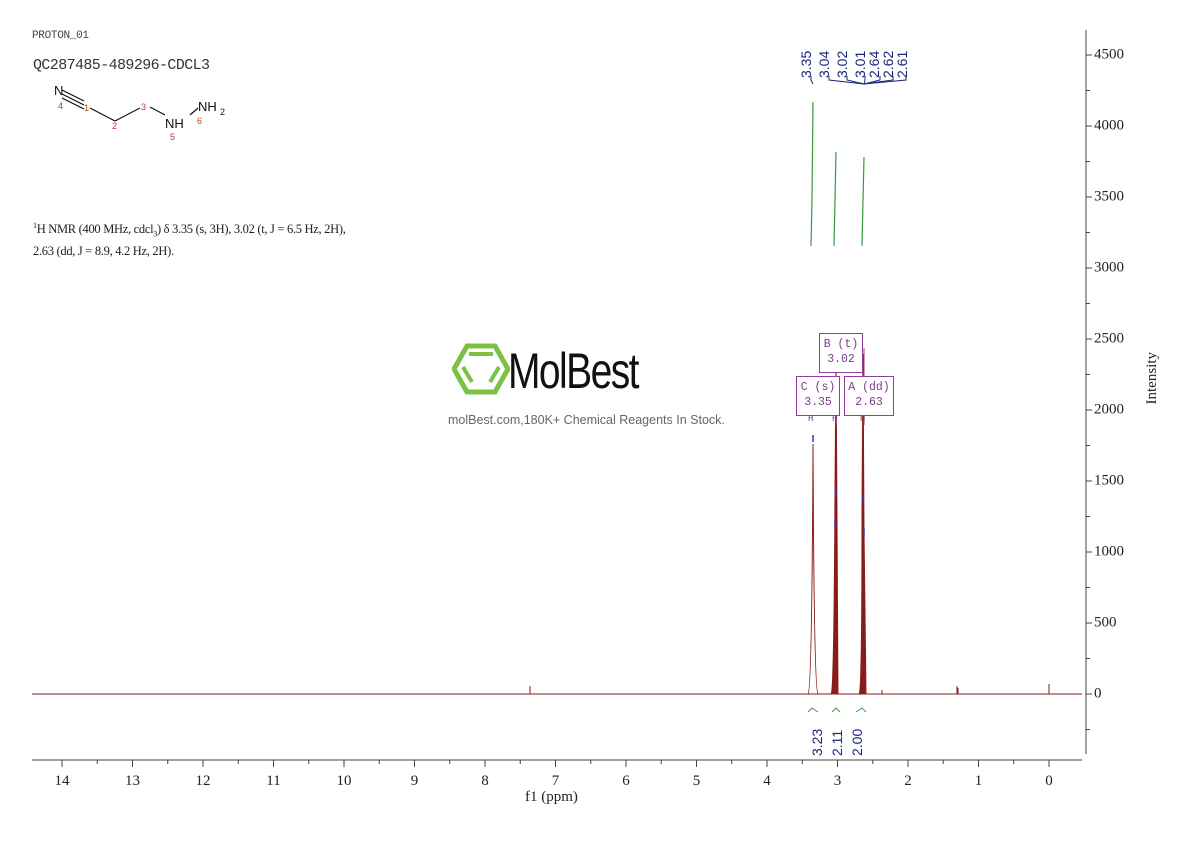 The width and height of the screenshot is (1190, 841). I want to click on integral-value: 2.11, so click(837, 742).